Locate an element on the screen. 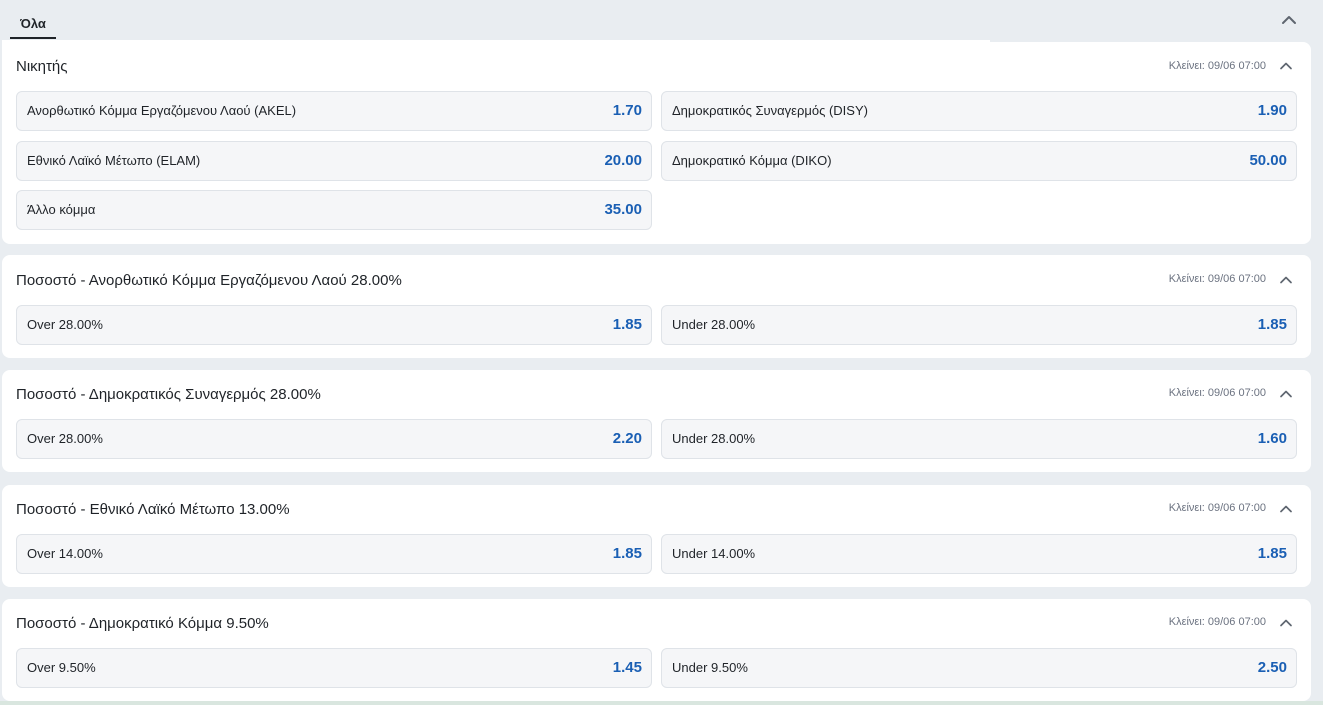 This screenshot has height=705, width=1323. selection-label: Under 9.50% is located at coordinates (710, 667).